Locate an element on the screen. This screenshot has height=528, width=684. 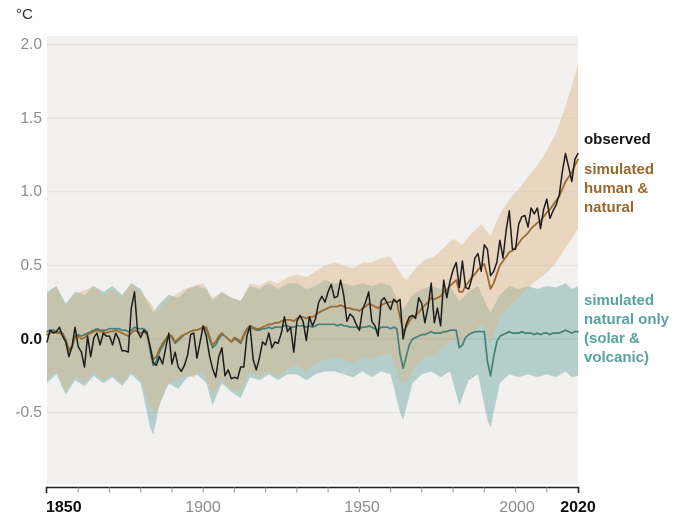
x-tick-1950: 1950 is located at coordinates (362, 507).